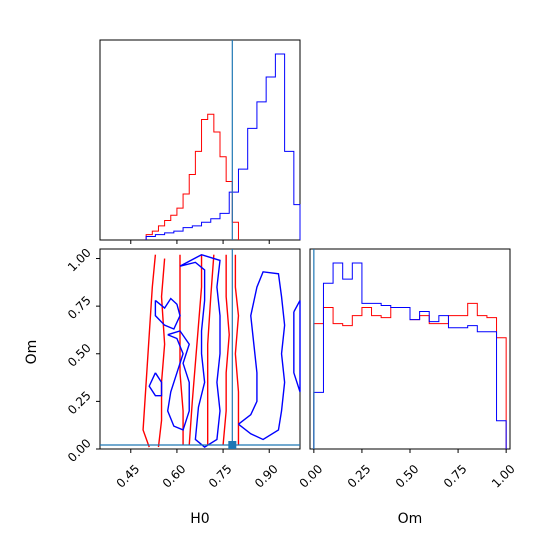 This screenshot has width=550, height=550. What do you see at coordinates (232, 445) in the screenshot?
I see `truth-point-marker` at bounding box center [232, 445].